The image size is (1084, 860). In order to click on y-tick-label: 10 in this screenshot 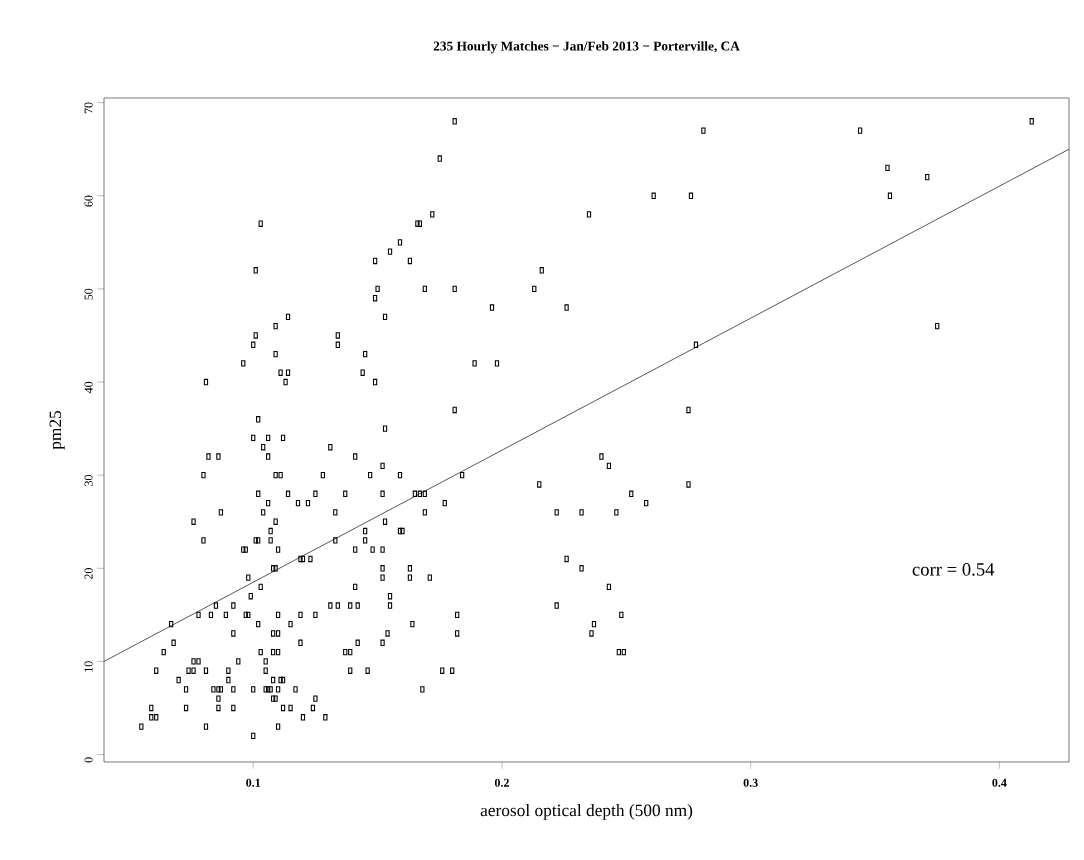, I will do `click(88, 666)`.